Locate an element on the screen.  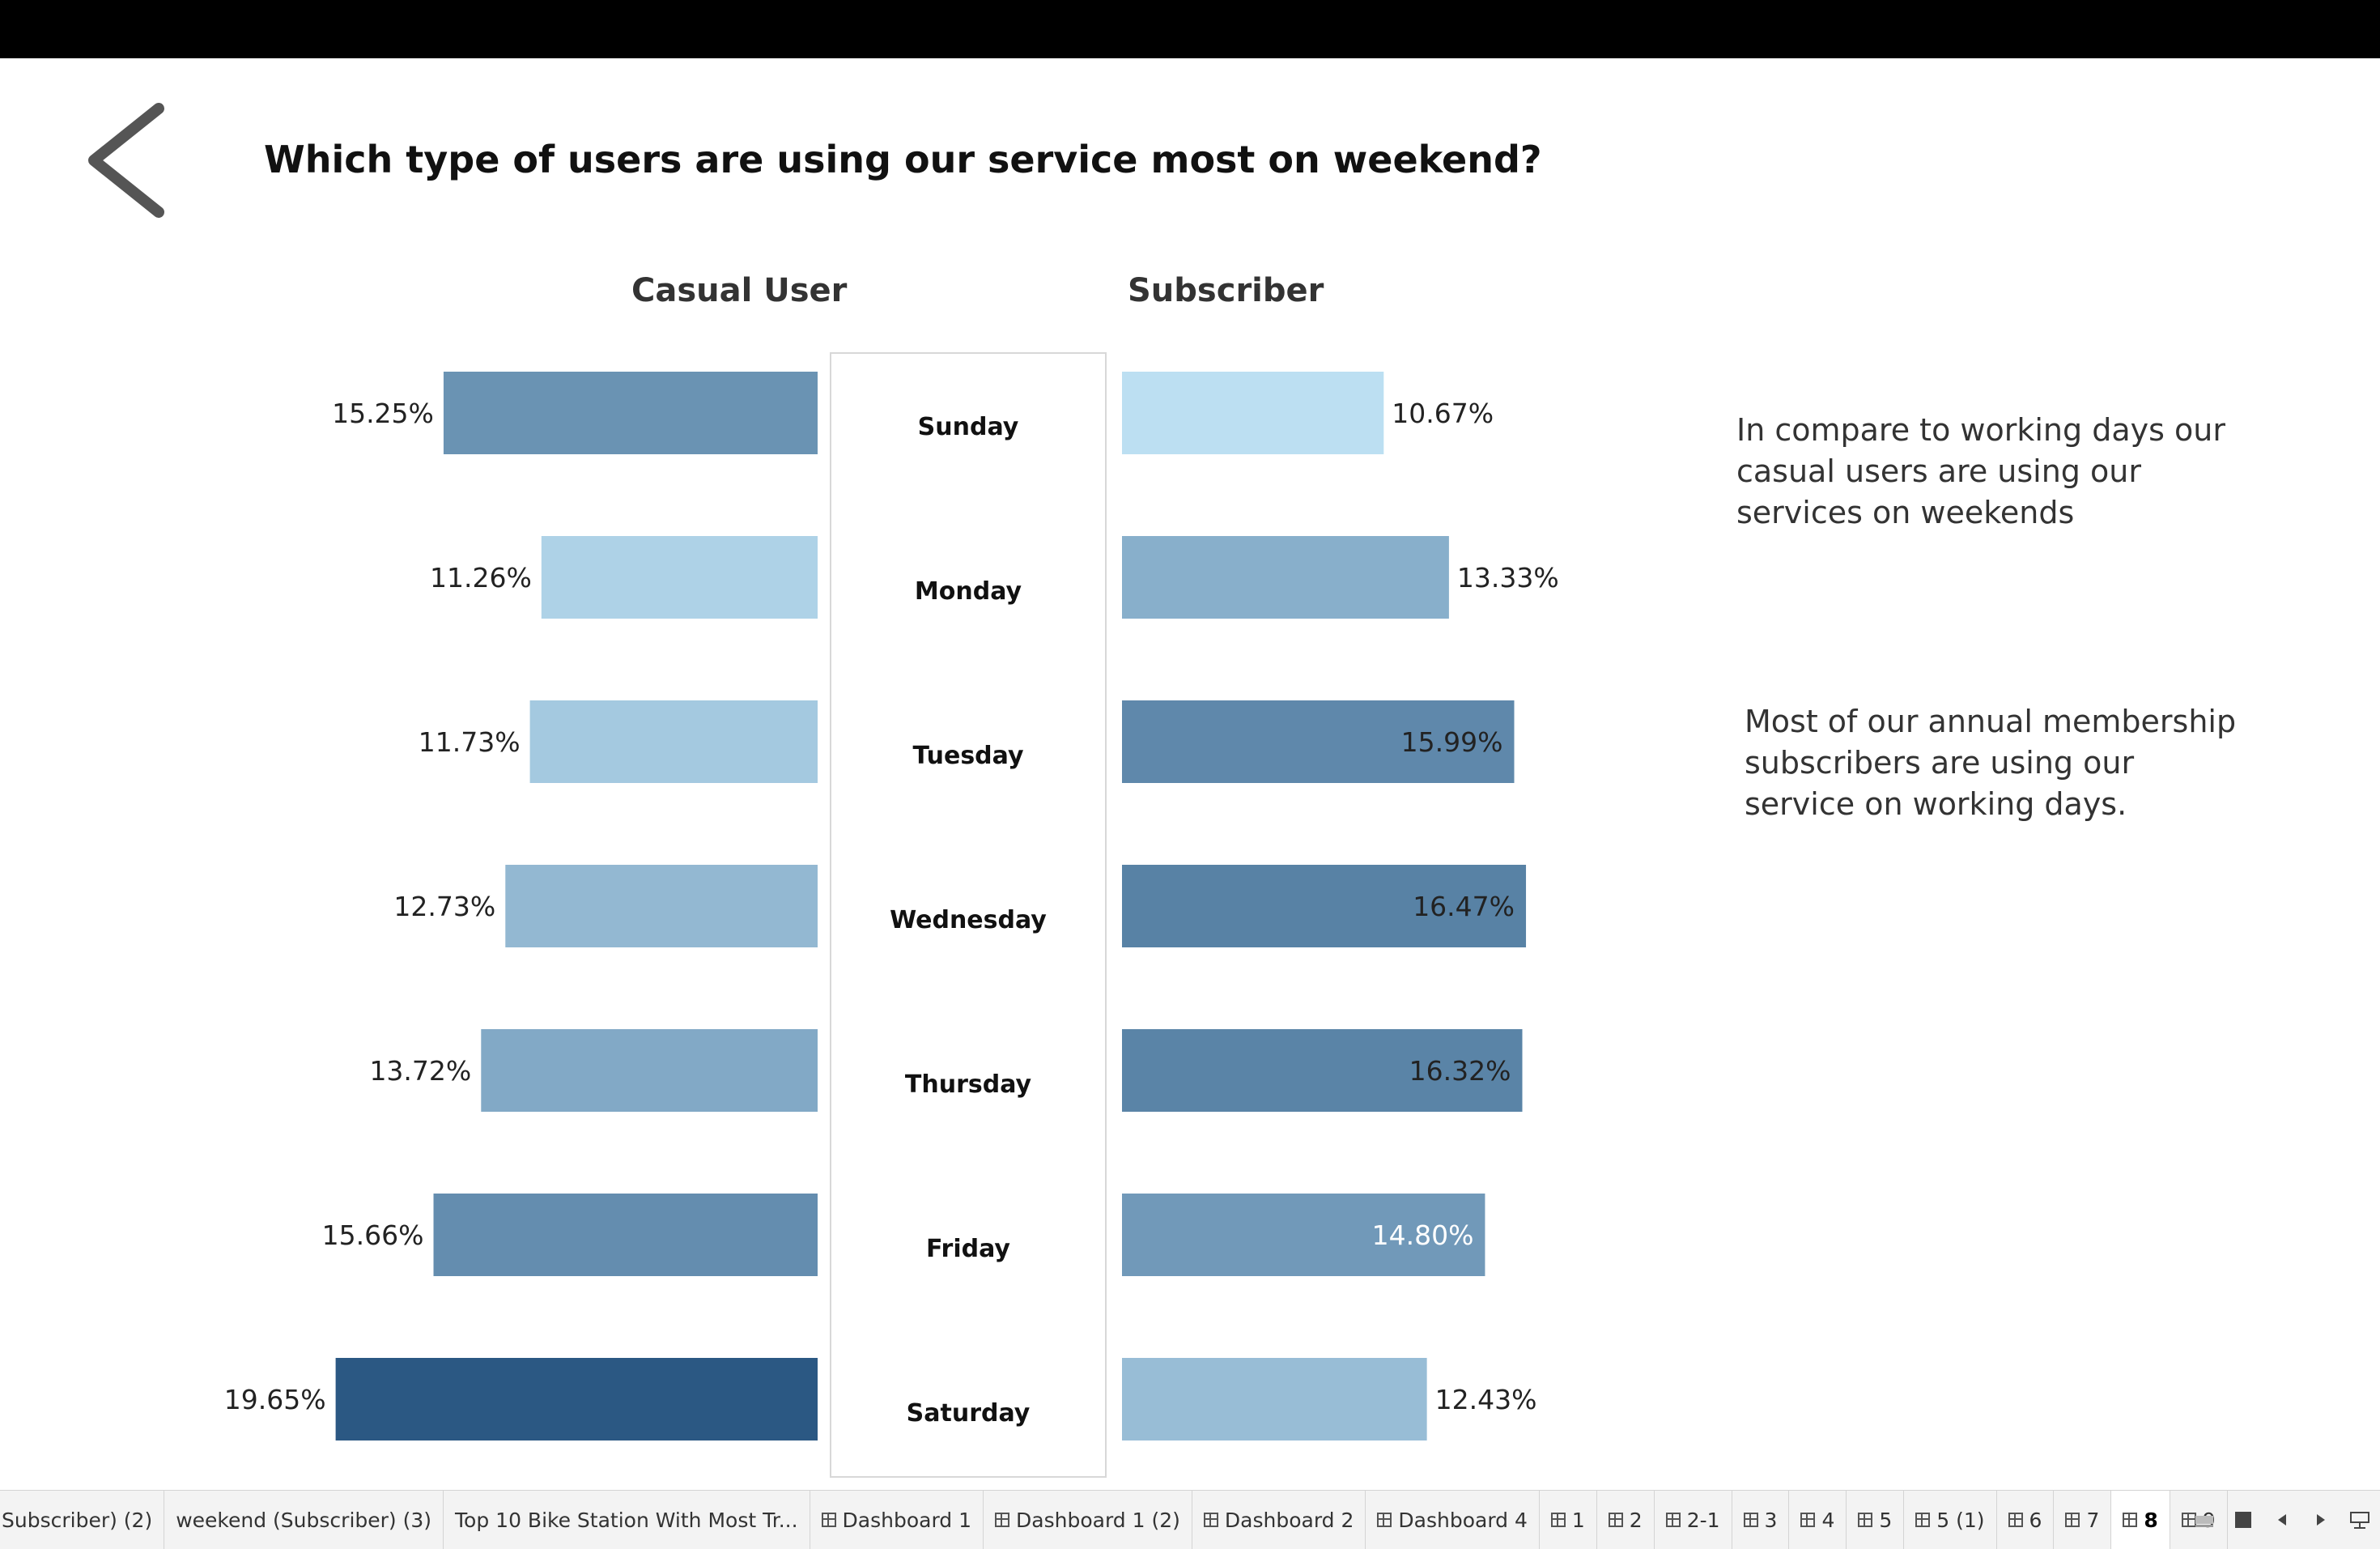
sheet-tab-label: Dashboard 4 is located at coordinates (1463, 1520).